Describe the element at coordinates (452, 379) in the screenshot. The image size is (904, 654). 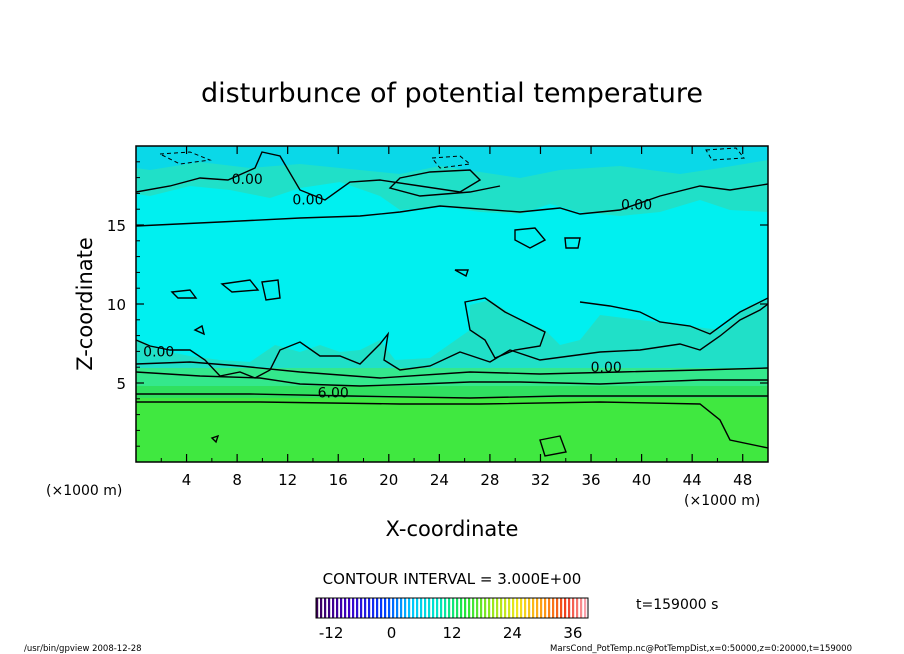
I see `contour-six` at that location.